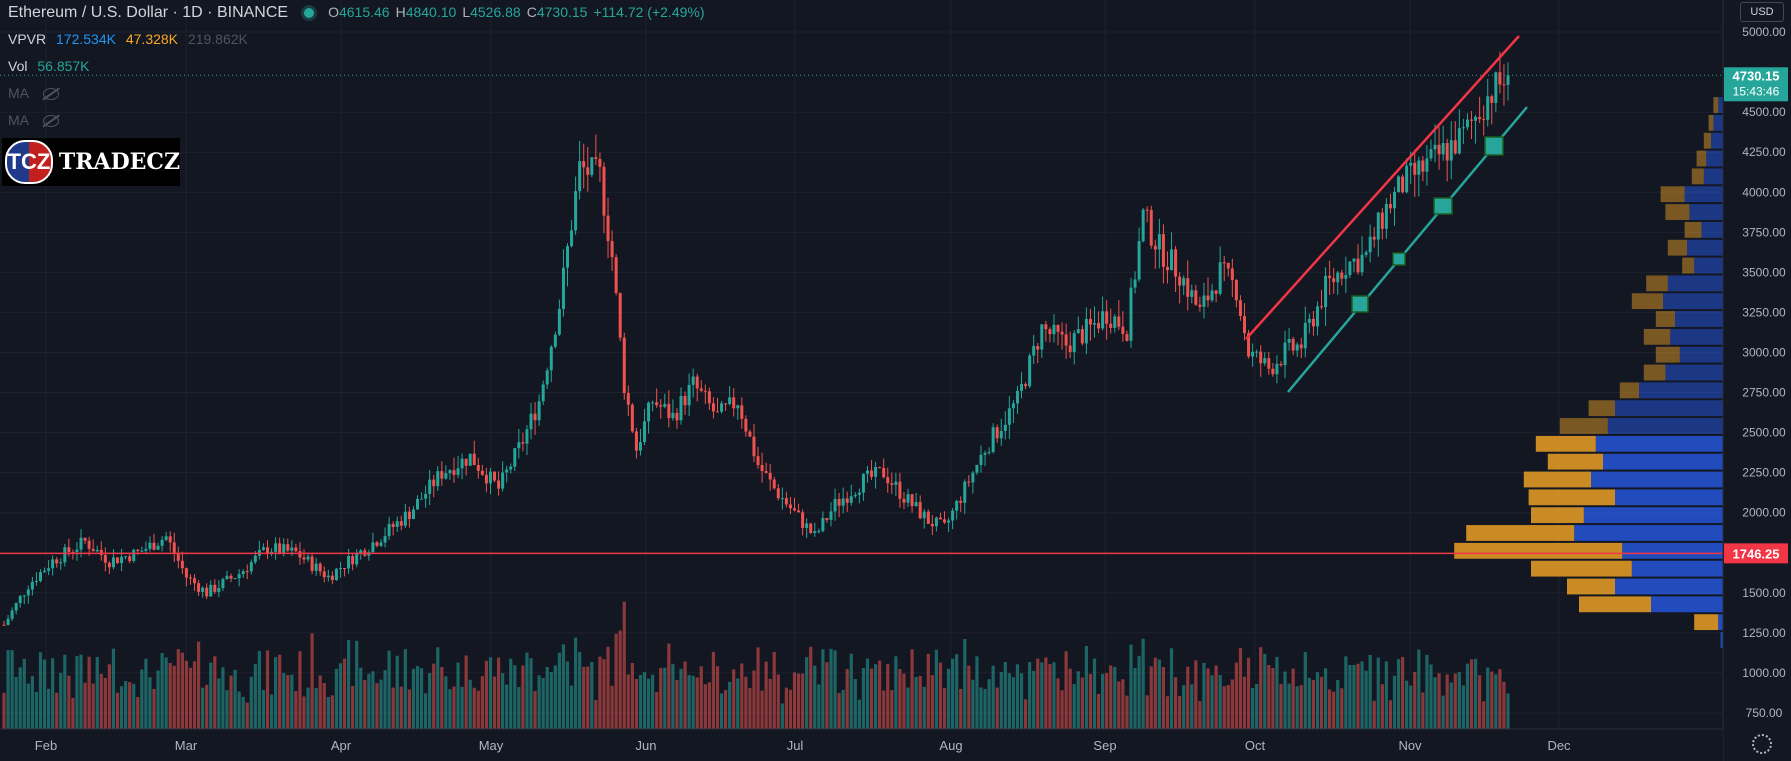  Describe the element at coordinates (1757, 380) in the screenshot. I see `price-axis-panel` at that location.